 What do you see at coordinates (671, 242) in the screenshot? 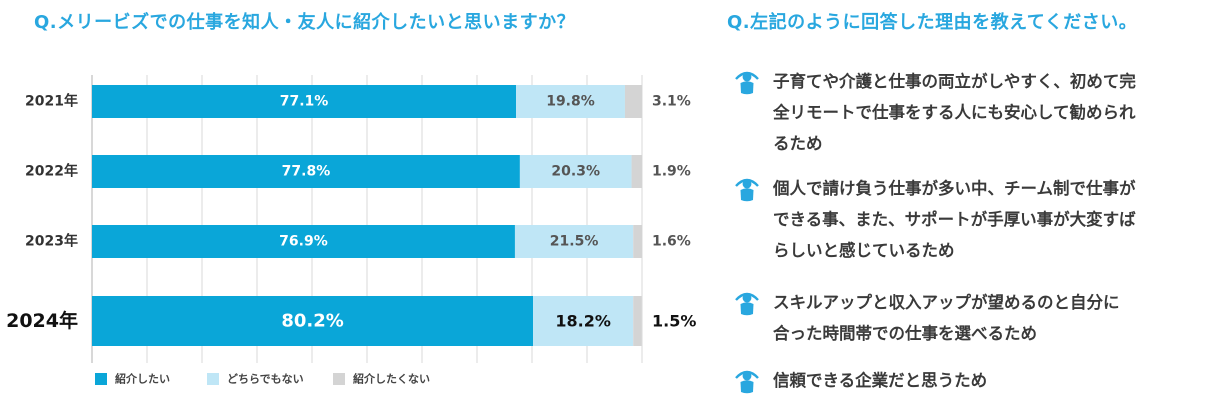
I see `data-label: 1.6%` at bounding box center [671, 242].